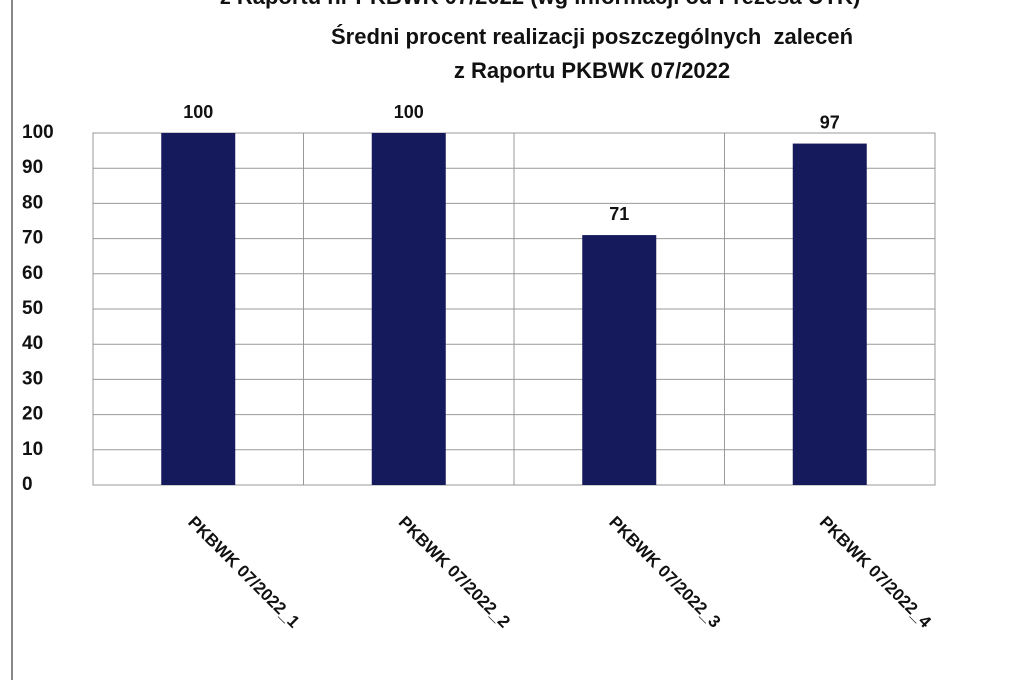 This screenshot has width=1014, height=680. I want to click on y-tick-label: 80, so click(32, 202).